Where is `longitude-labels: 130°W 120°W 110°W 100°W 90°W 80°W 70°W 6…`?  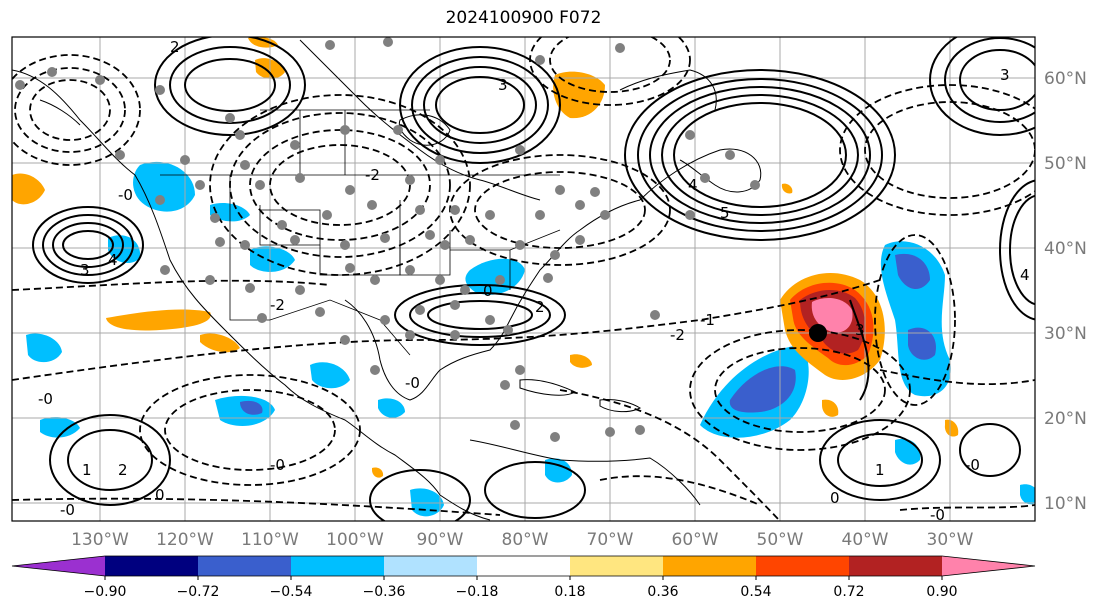
longitude-labels: 130°W 120°W 110°W 100°W 90°W 80°W 70°W 6… is located at coordinates (522, 540).